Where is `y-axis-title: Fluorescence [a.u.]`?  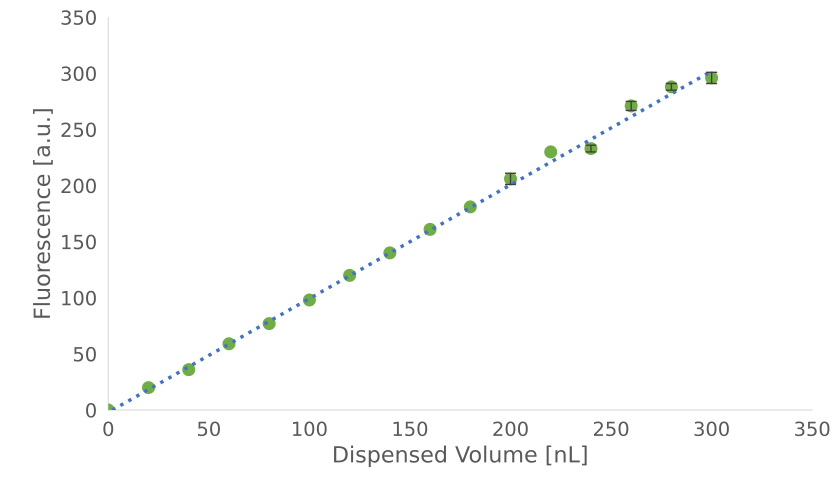
y-axis-title: Fluorescence [a.u.] is located at coordinates (43, 213).